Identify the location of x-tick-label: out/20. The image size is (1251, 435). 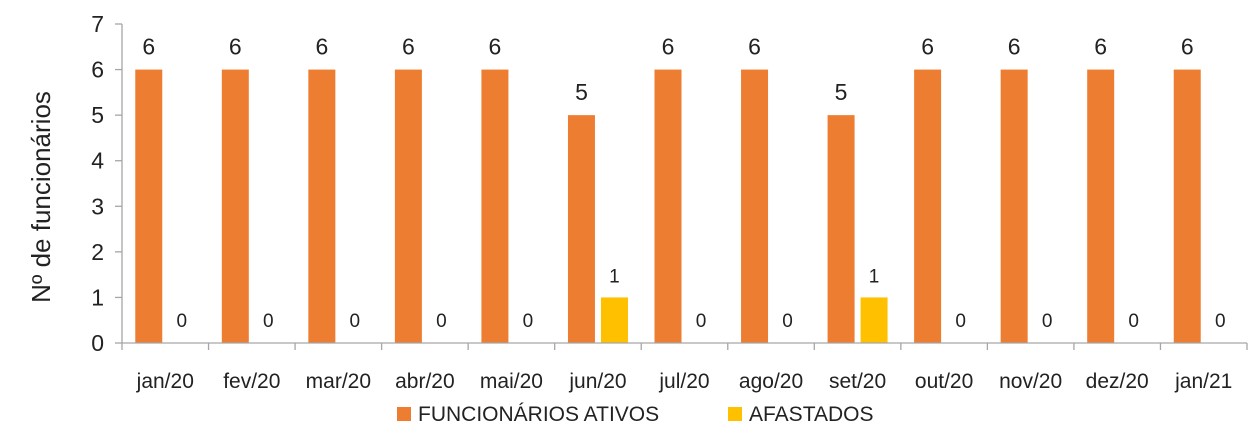
(944, 381).